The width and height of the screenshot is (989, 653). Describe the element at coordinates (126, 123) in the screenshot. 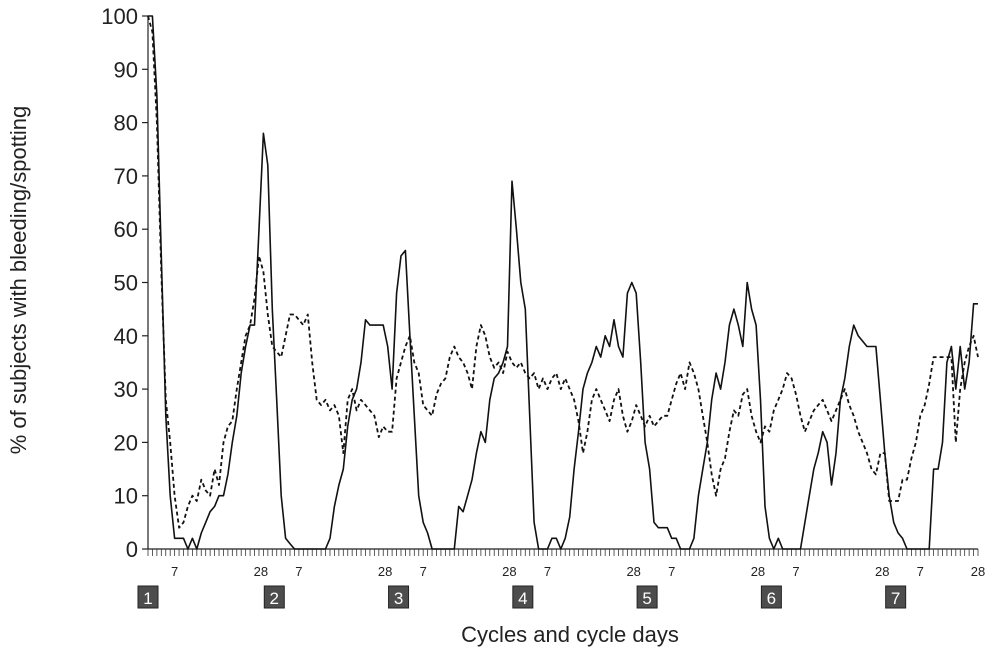

I see `y-tick-label: 80` at that location.